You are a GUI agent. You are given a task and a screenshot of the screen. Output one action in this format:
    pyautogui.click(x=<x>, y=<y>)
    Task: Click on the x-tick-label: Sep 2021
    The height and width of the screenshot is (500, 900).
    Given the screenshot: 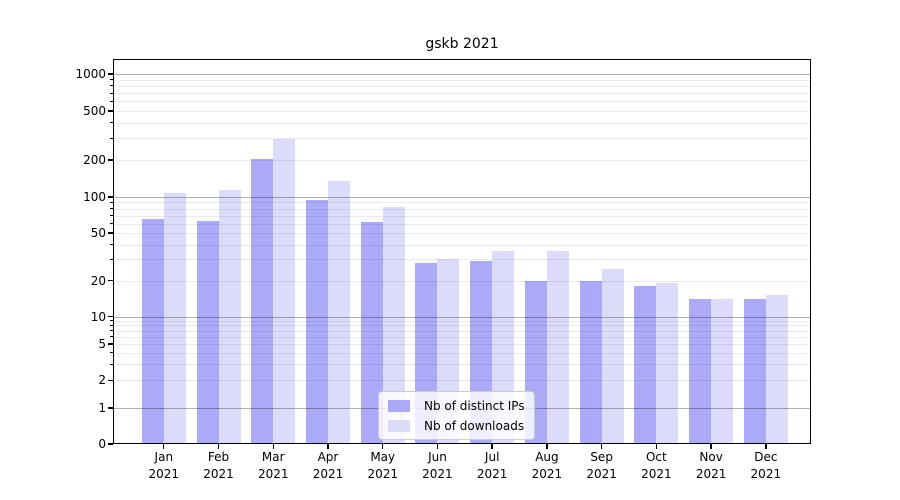 What is the action you would take?
    pyautogui.click(x=601, y=465)
    